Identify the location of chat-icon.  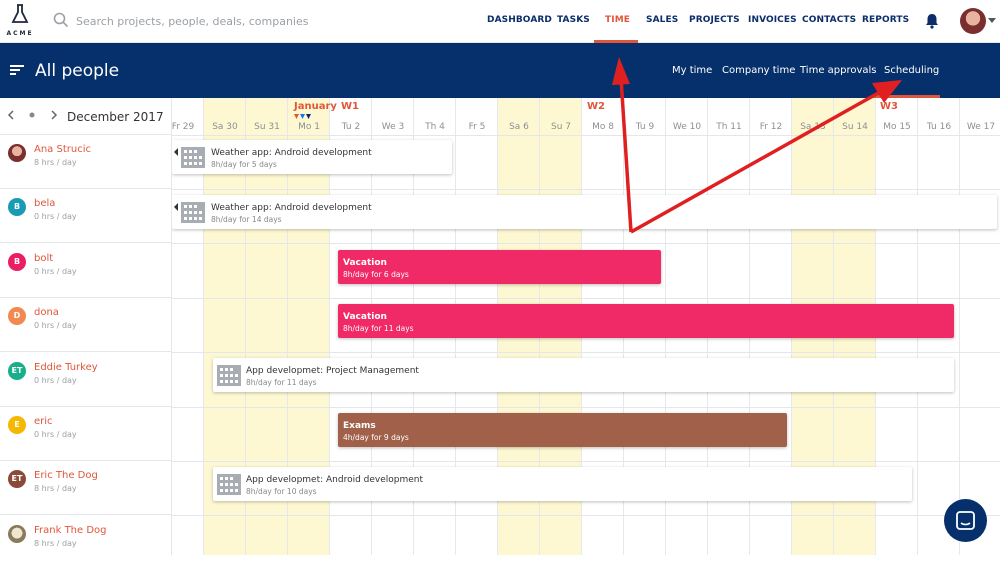
(965, 520).